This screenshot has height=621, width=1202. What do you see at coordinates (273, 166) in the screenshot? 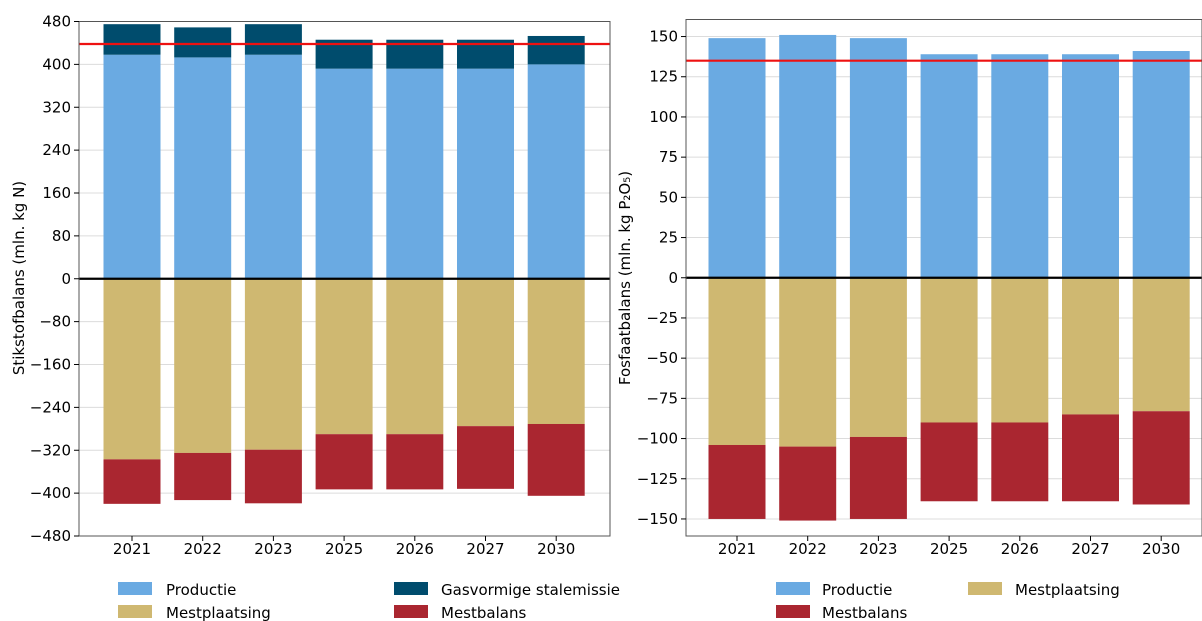
I see `bar-productie-2023` at bounding box center [273, 166].